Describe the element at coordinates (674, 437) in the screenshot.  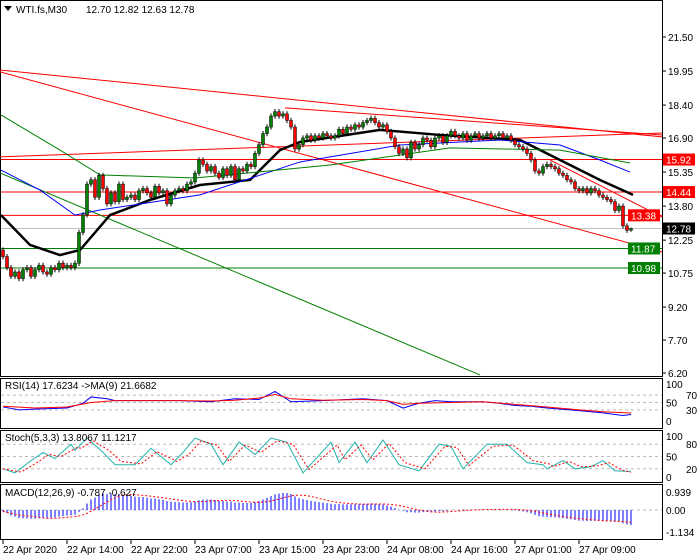
I see `stoch-tick-label: 100` at that location.